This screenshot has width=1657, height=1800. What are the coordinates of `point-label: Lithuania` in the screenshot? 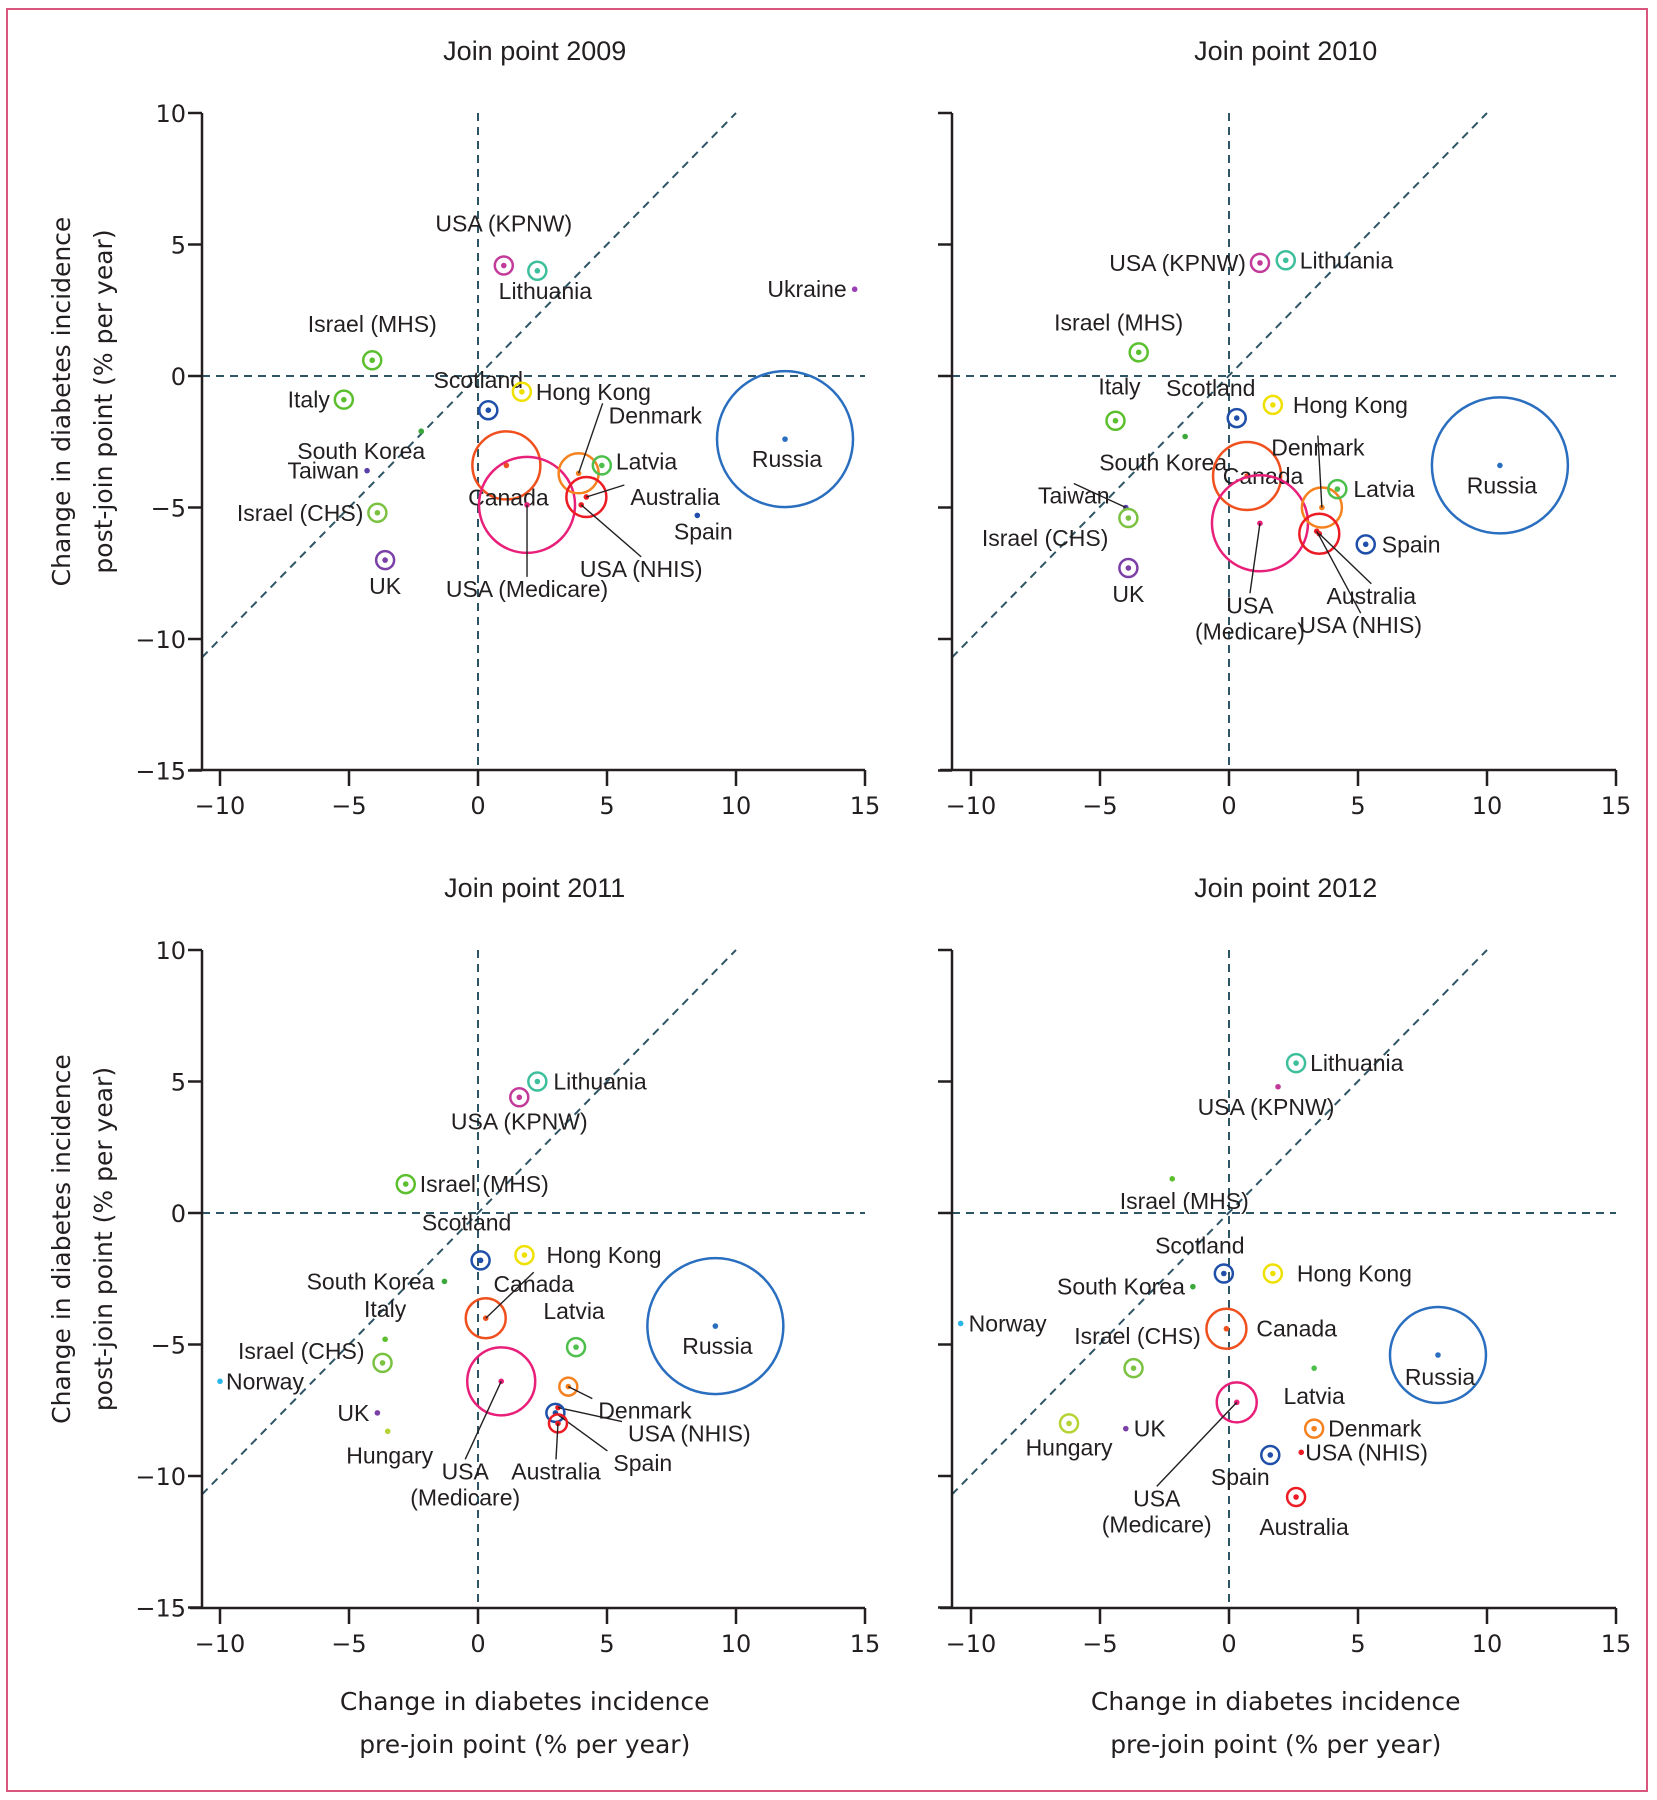 It's located at (1357, 1063).